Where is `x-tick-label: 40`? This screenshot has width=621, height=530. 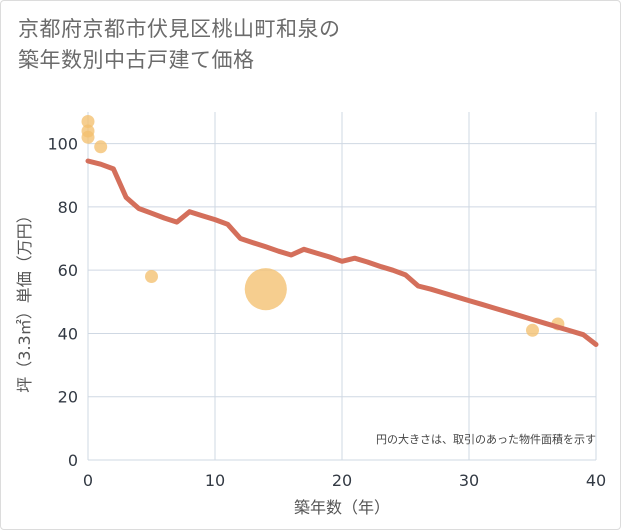
x-tick-label: 40 is located at coordinates (596, 480).